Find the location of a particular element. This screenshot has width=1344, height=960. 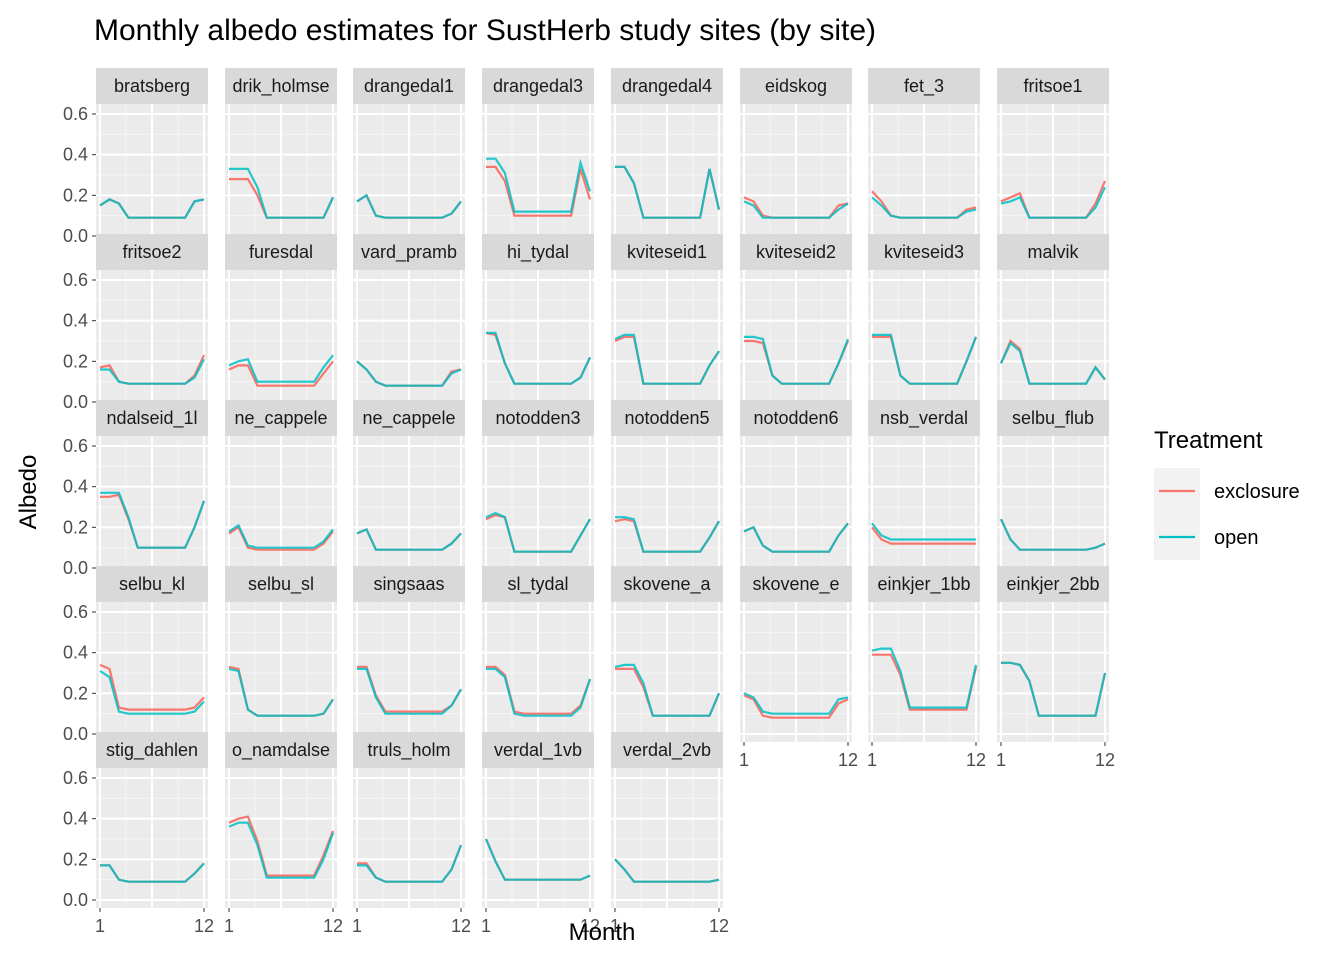

facet-strip-label: selbu_sl is located at coordinates (281, 584).